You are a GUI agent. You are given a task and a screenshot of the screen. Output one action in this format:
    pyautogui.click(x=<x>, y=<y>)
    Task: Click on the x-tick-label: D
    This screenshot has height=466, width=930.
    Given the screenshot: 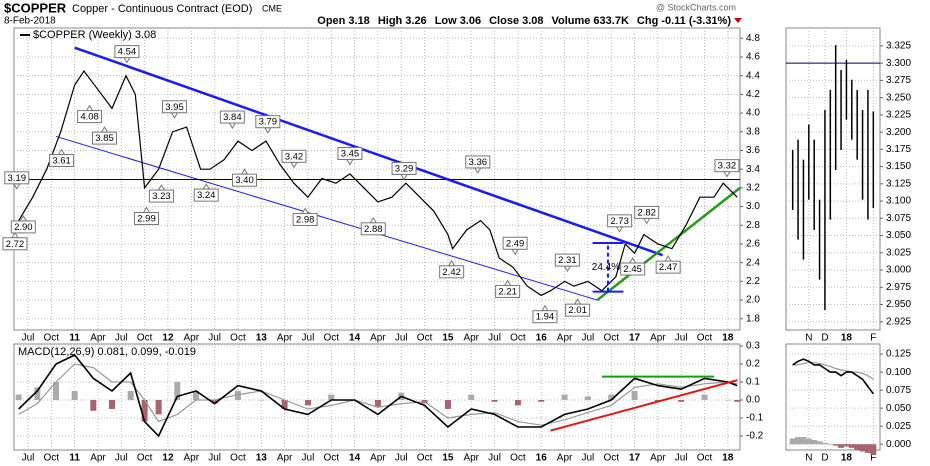 What is the action you would take?
    pyautogui.click(x=824, y=338)
    